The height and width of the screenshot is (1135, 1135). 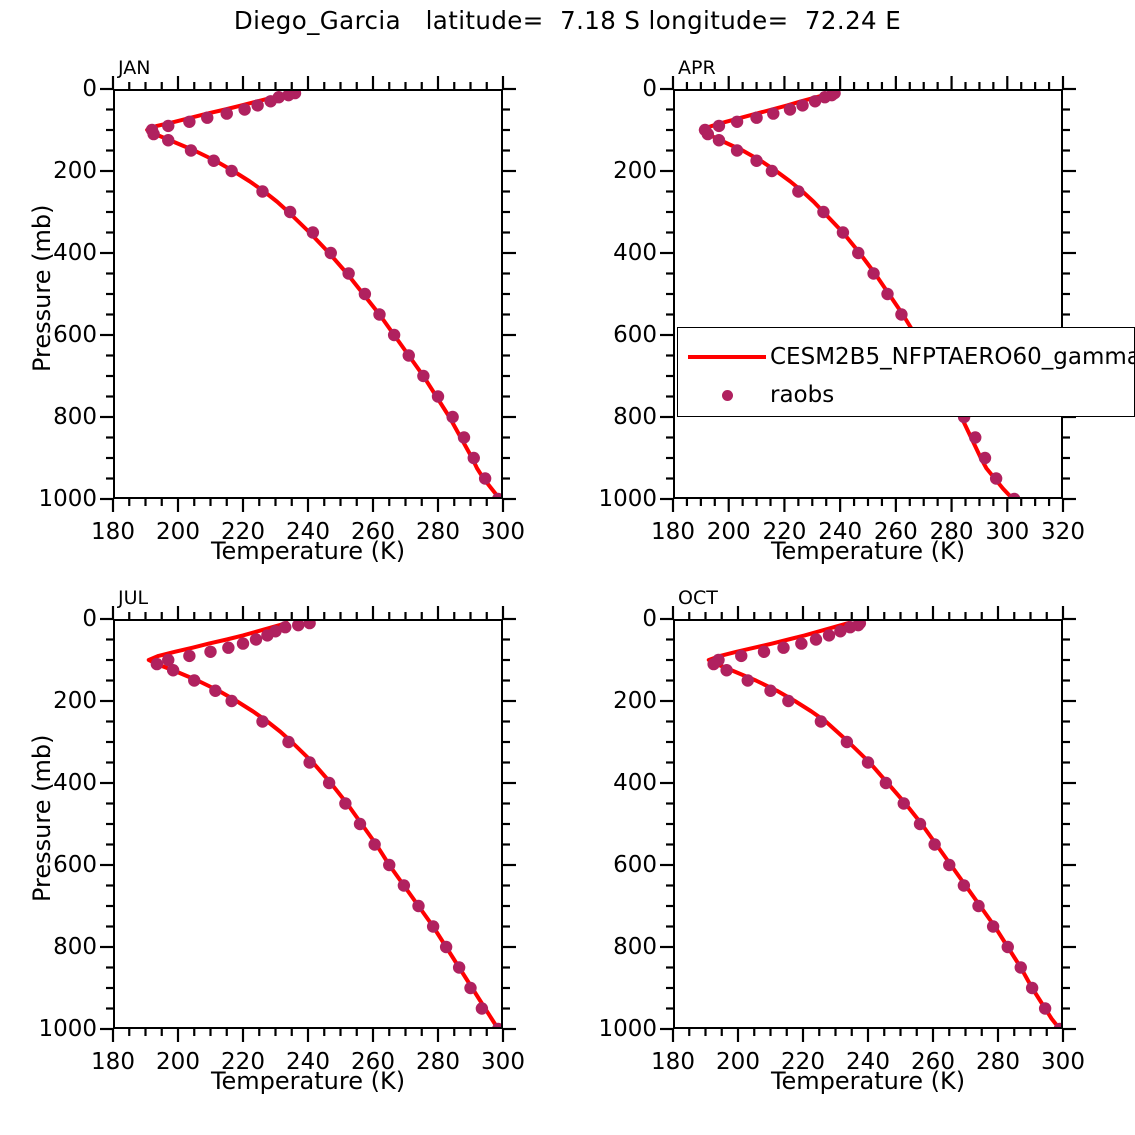 I want to click on y-tick-label-apr-1000: 1000, so click(x=627, y=499).